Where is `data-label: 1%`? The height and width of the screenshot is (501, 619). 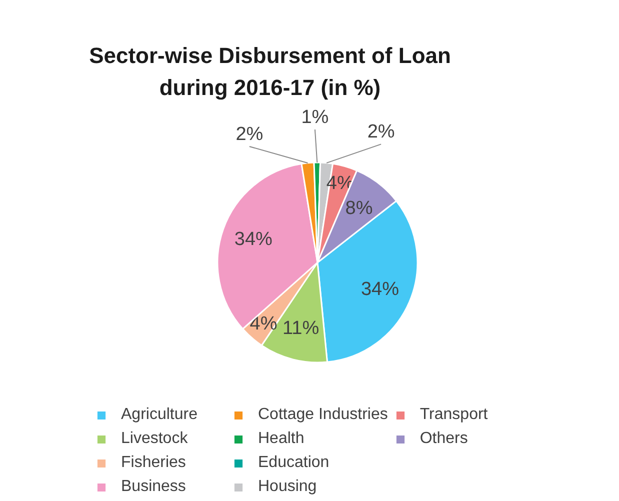
data-label: 1% is located at coordinates (315, 117).